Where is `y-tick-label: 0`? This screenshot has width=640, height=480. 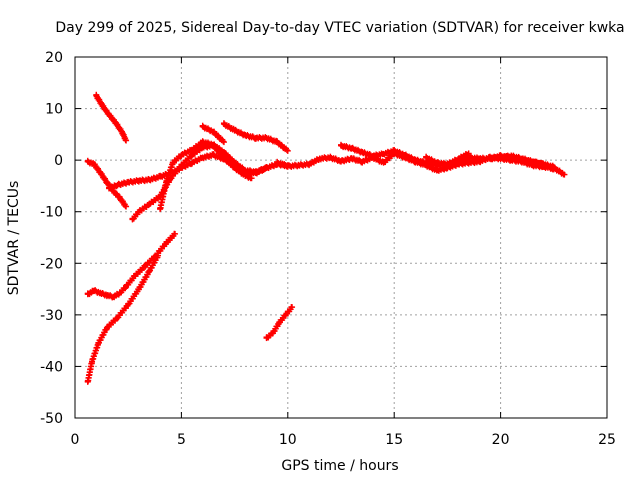
y-tick-label: 0 is located at coordinates (58, 161).